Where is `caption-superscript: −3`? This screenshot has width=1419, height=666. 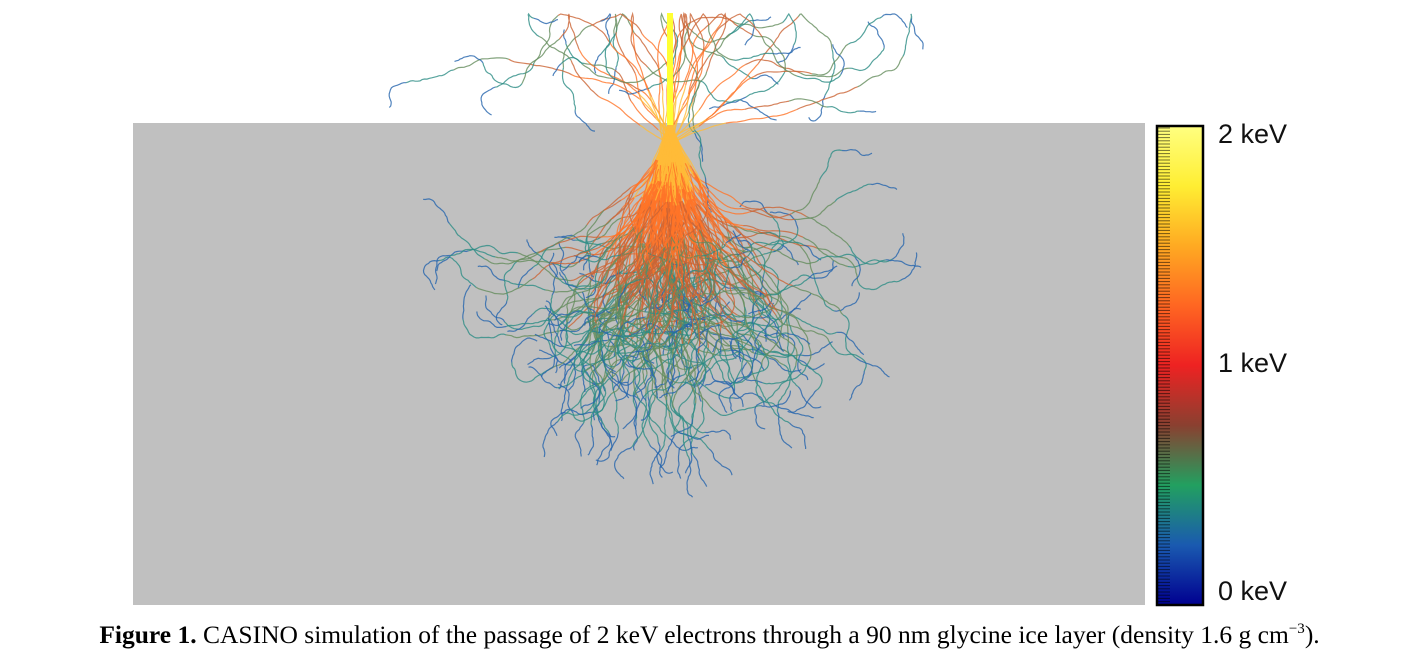 caption-superscript: −3 is located at coordinates (1296, 629).